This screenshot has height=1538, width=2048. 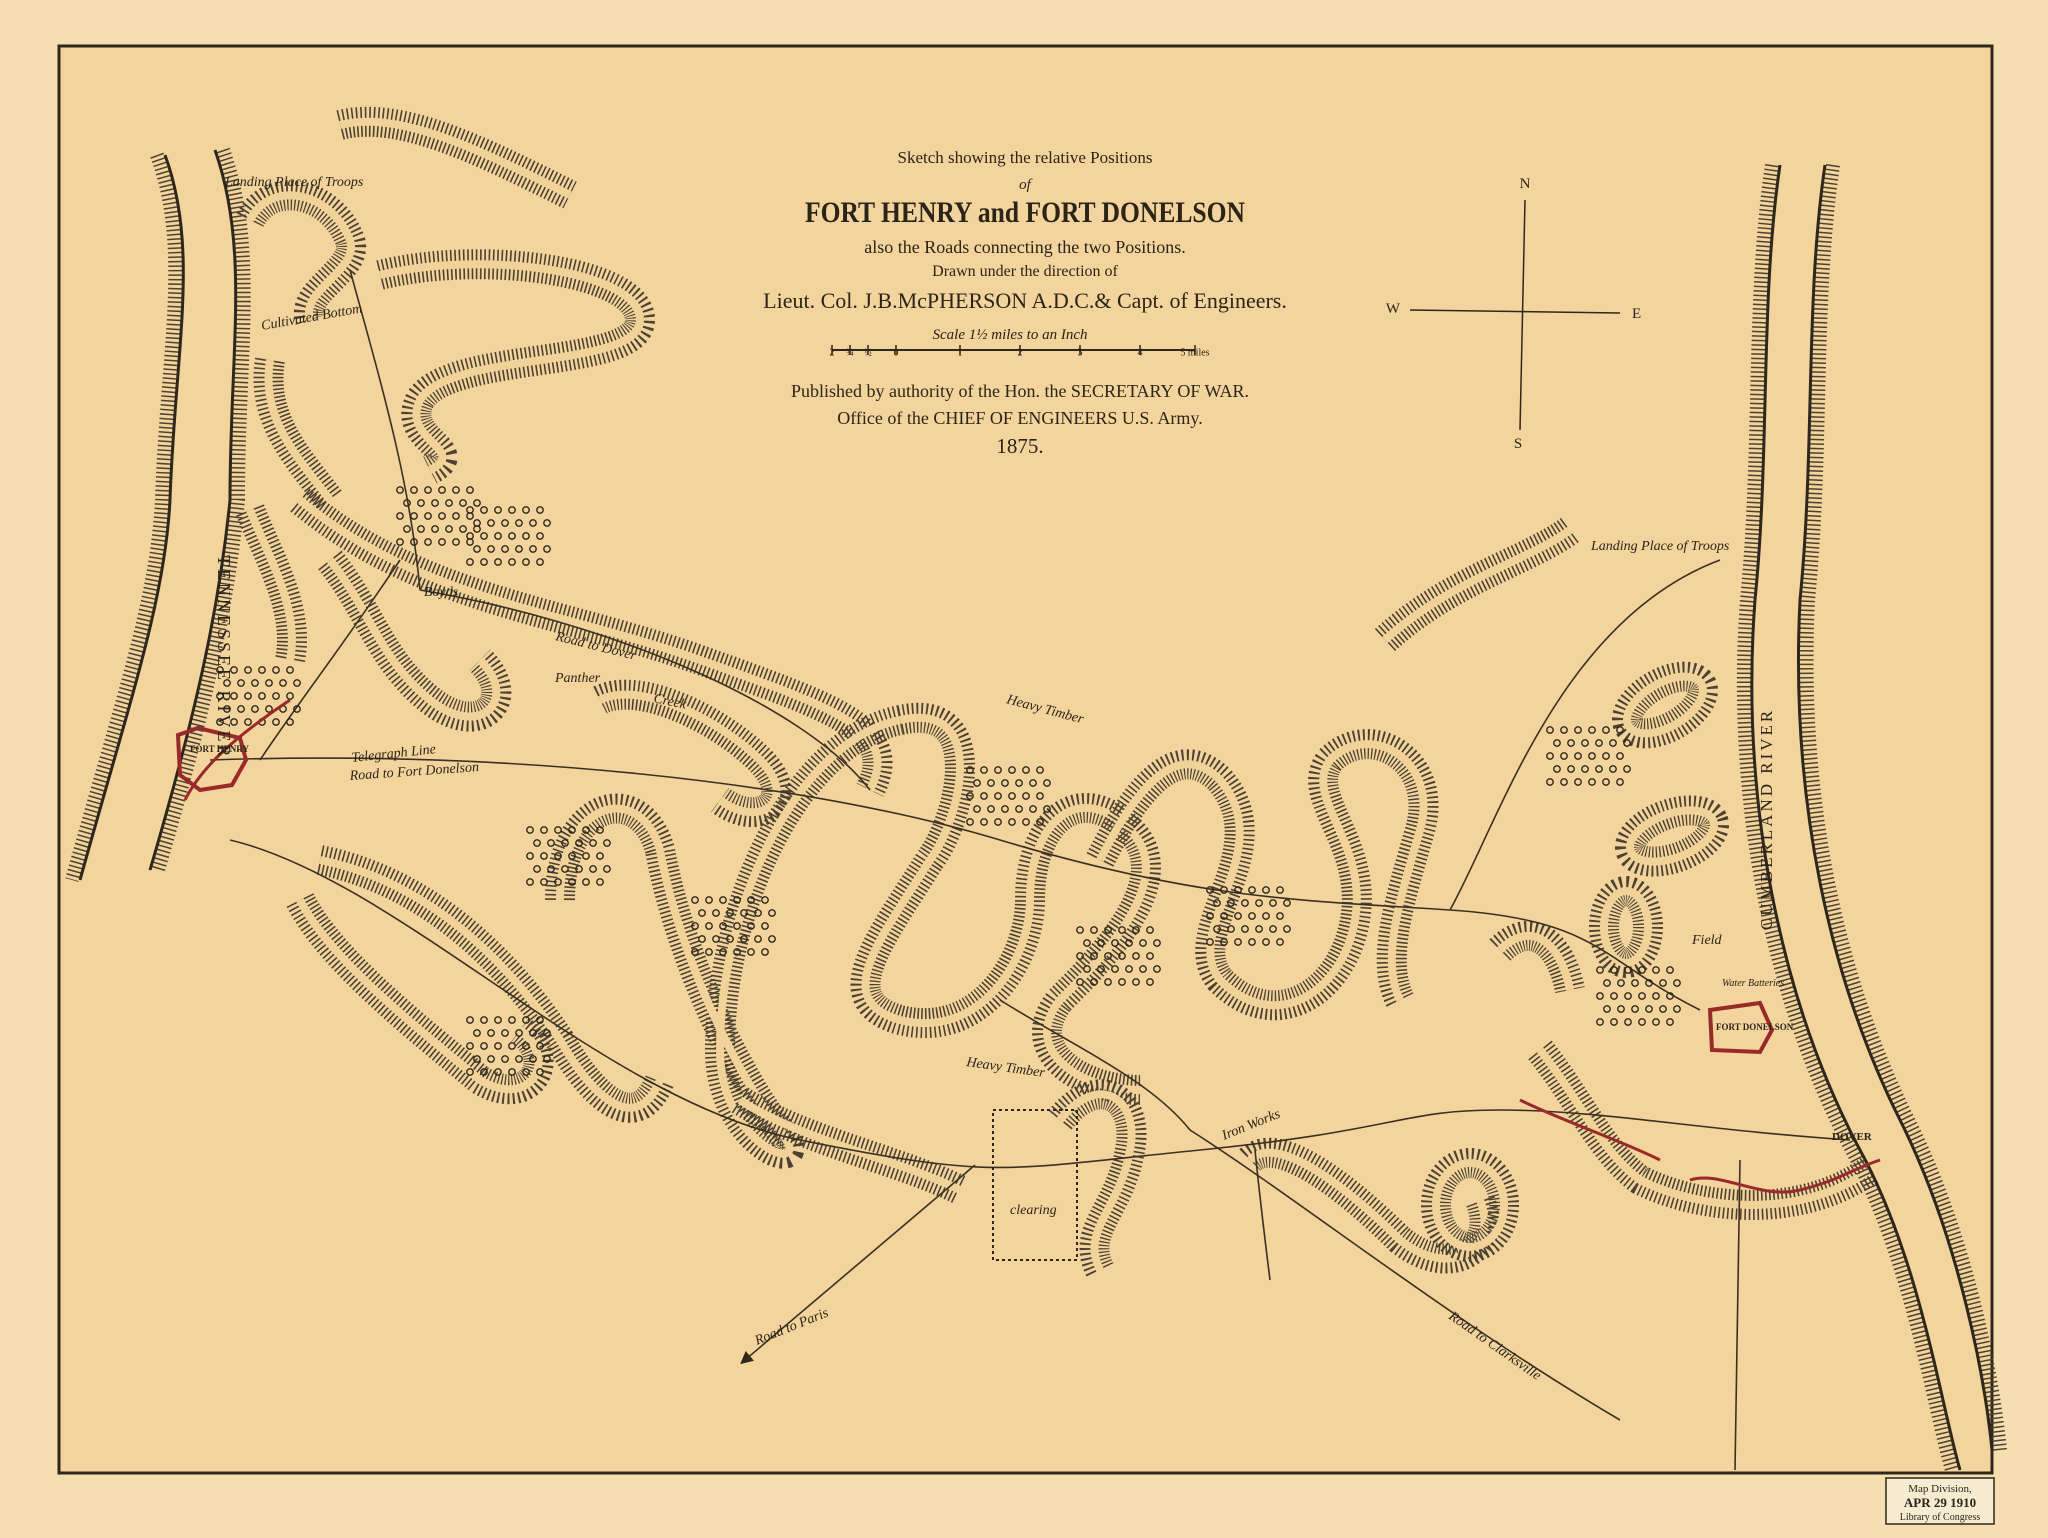 What do you see at coordinates (1025, 212) in the screenshot?
I see `map-title: FORT HENRY and FORT DONELSON` at bounding box center [1025, 212].